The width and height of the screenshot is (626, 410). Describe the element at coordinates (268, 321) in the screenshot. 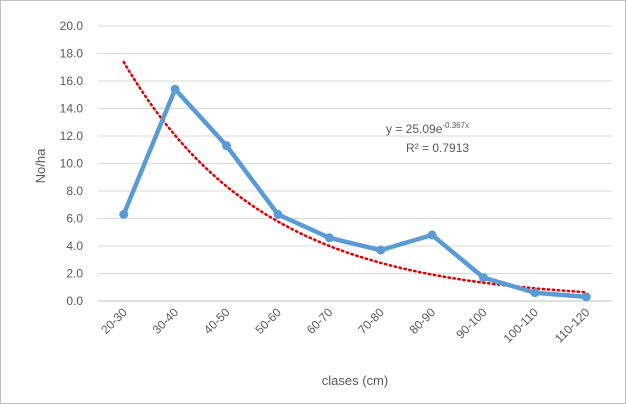

I see `x-tick-label: 50-60` at that location.